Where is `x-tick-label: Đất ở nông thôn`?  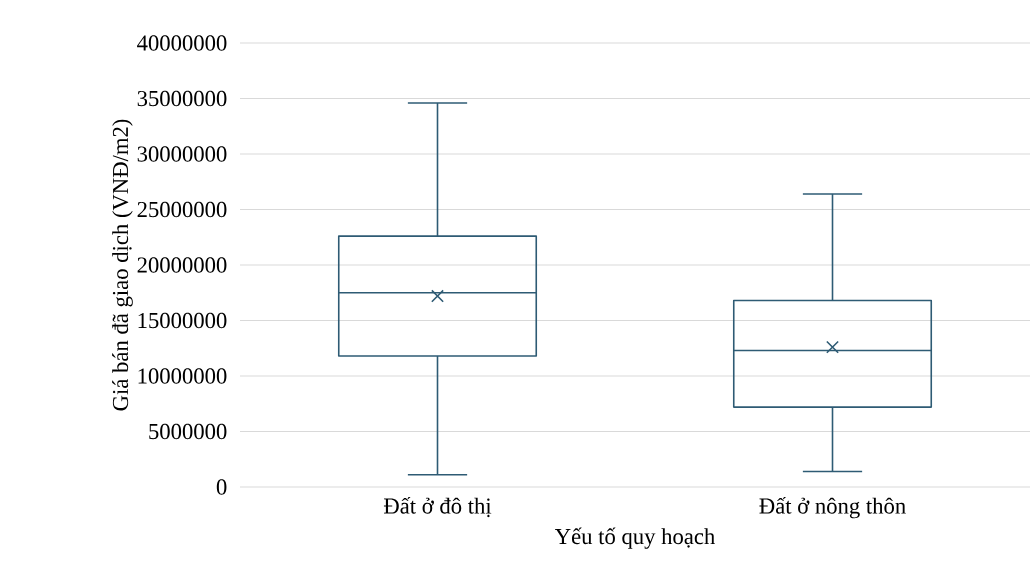
x-tick-label: Đất ở nông thôn is located at coordinates (832, 508).